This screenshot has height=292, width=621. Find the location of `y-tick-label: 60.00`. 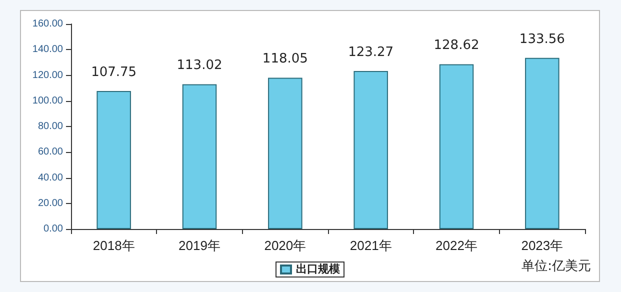

y-tick-label: 60.00 is located at coordinates (51, 152).